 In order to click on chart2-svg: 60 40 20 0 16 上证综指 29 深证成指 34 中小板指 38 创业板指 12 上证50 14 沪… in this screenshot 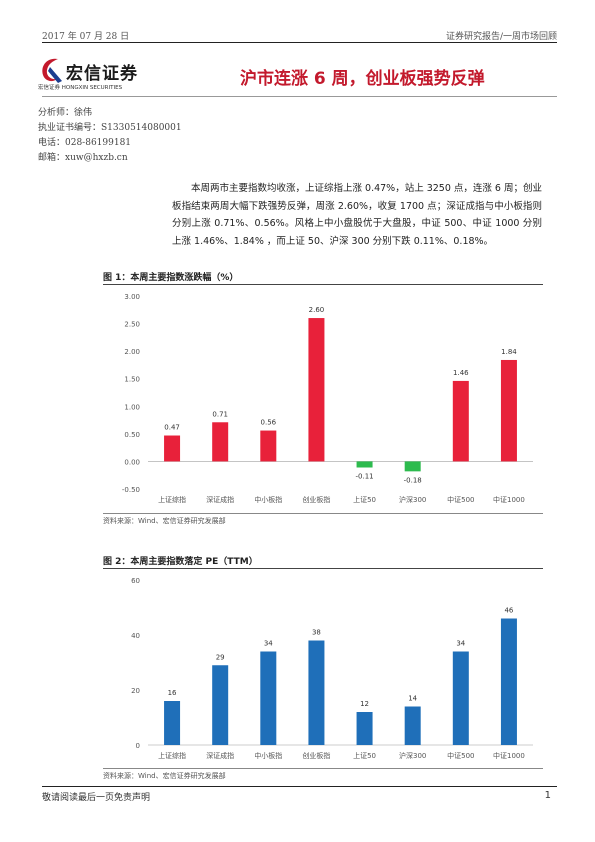, I will do `click(332, 668)`.